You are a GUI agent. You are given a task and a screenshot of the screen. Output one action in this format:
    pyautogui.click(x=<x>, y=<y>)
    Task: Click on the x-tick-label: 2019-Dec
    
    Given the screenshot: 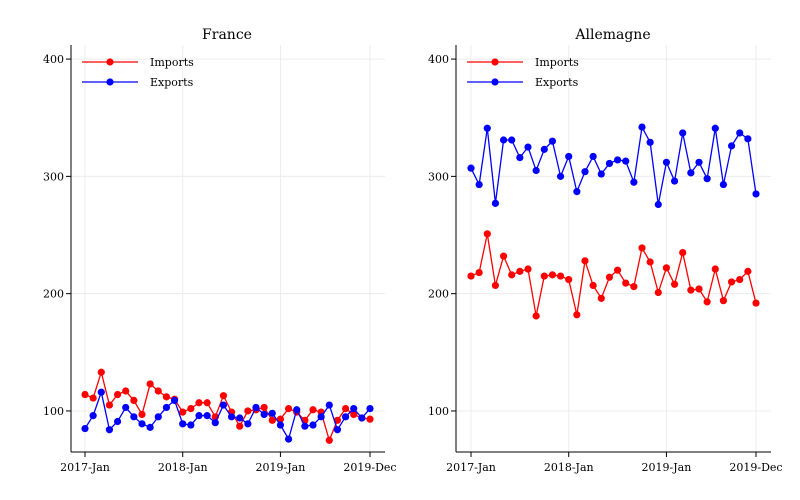 What is the action you would take?
    pyautogui.click(x=755, y=467)
    